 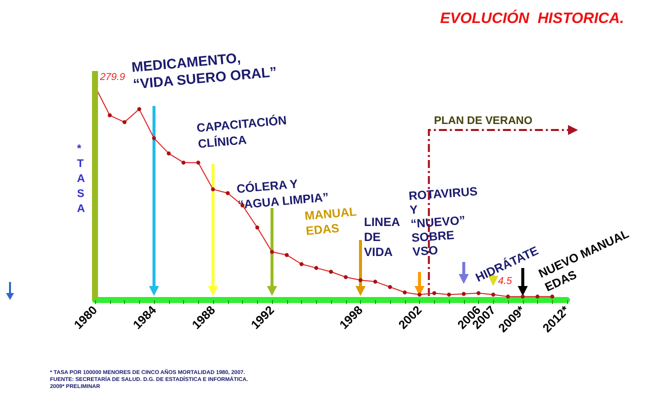 What do you see at coordinates (443, 221) in the screenshot?
I see `annotation: ROTAVIRUS Y “NUEVO” SOBRE VSO` at bounding box center [443, 221].